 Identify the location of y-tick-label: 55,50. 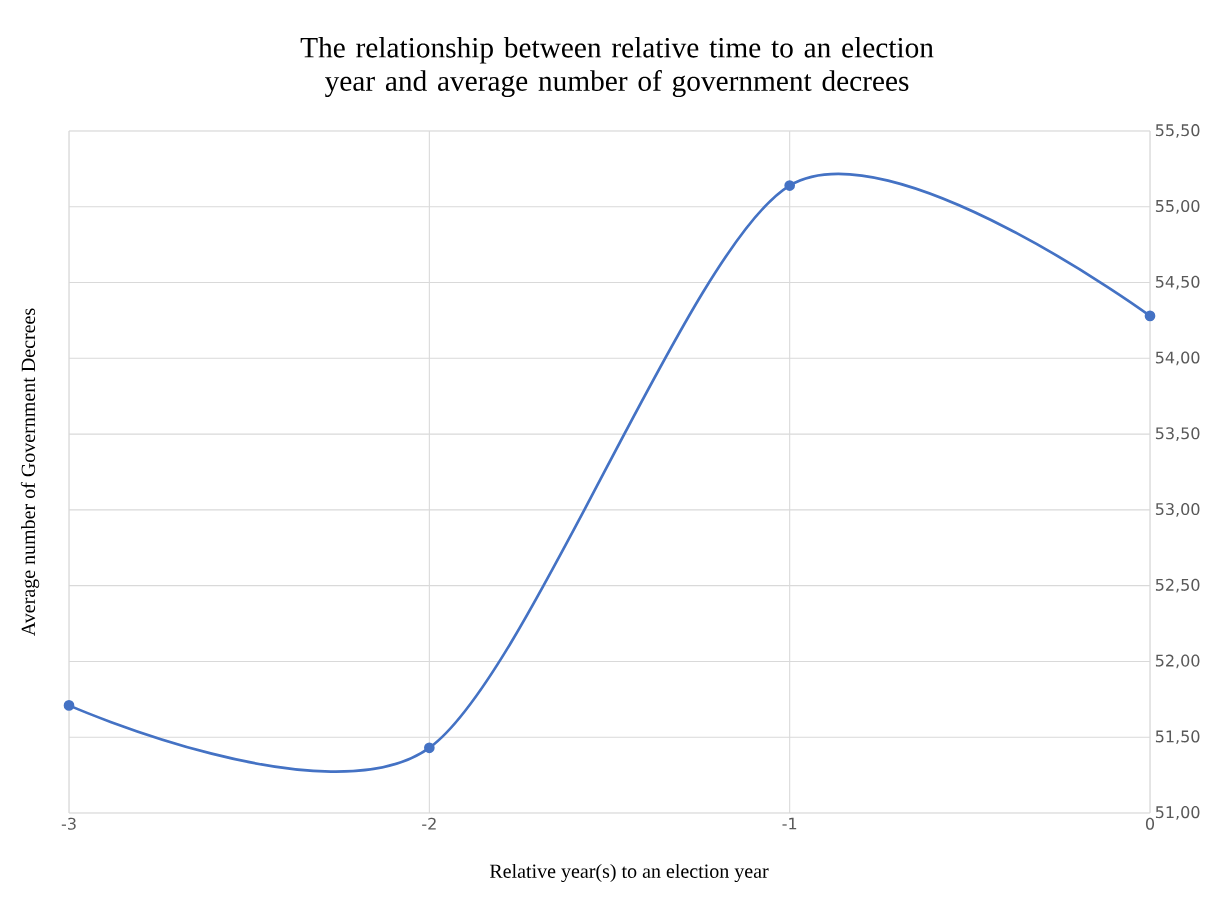
(1177, 131).